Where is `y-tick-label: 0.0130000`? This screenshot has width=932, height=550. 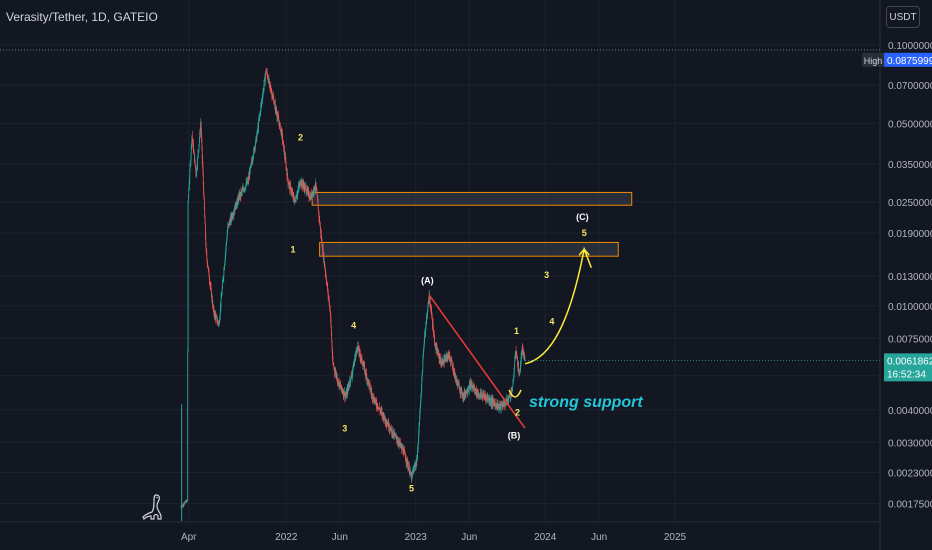 y-tick-label: 0.0130000 is located at coordinates (910, 277).